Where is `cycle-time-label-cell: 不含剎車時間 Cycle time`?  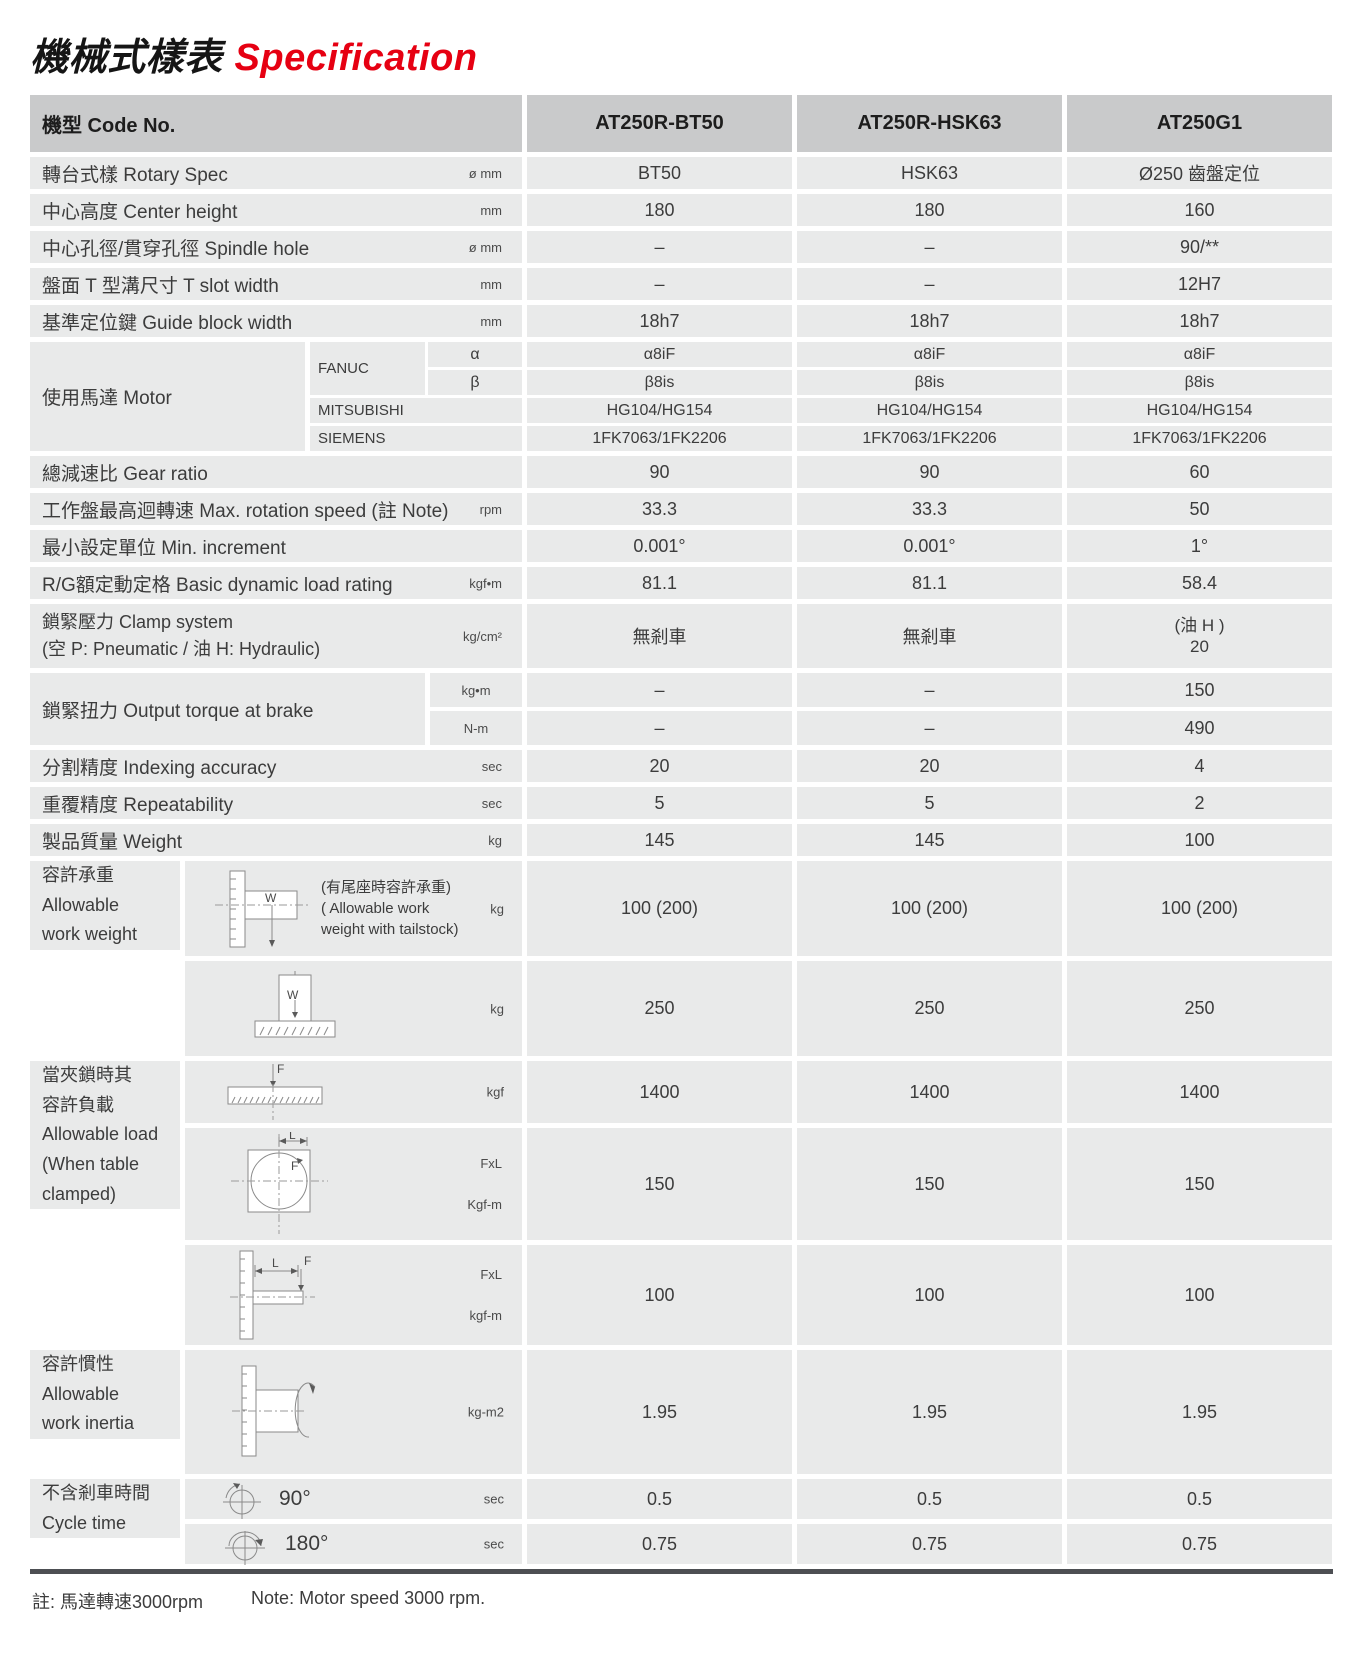
cycle-time-label-cell: 不含剎車時間 Cycle time is located at coordinates (105, 1509).